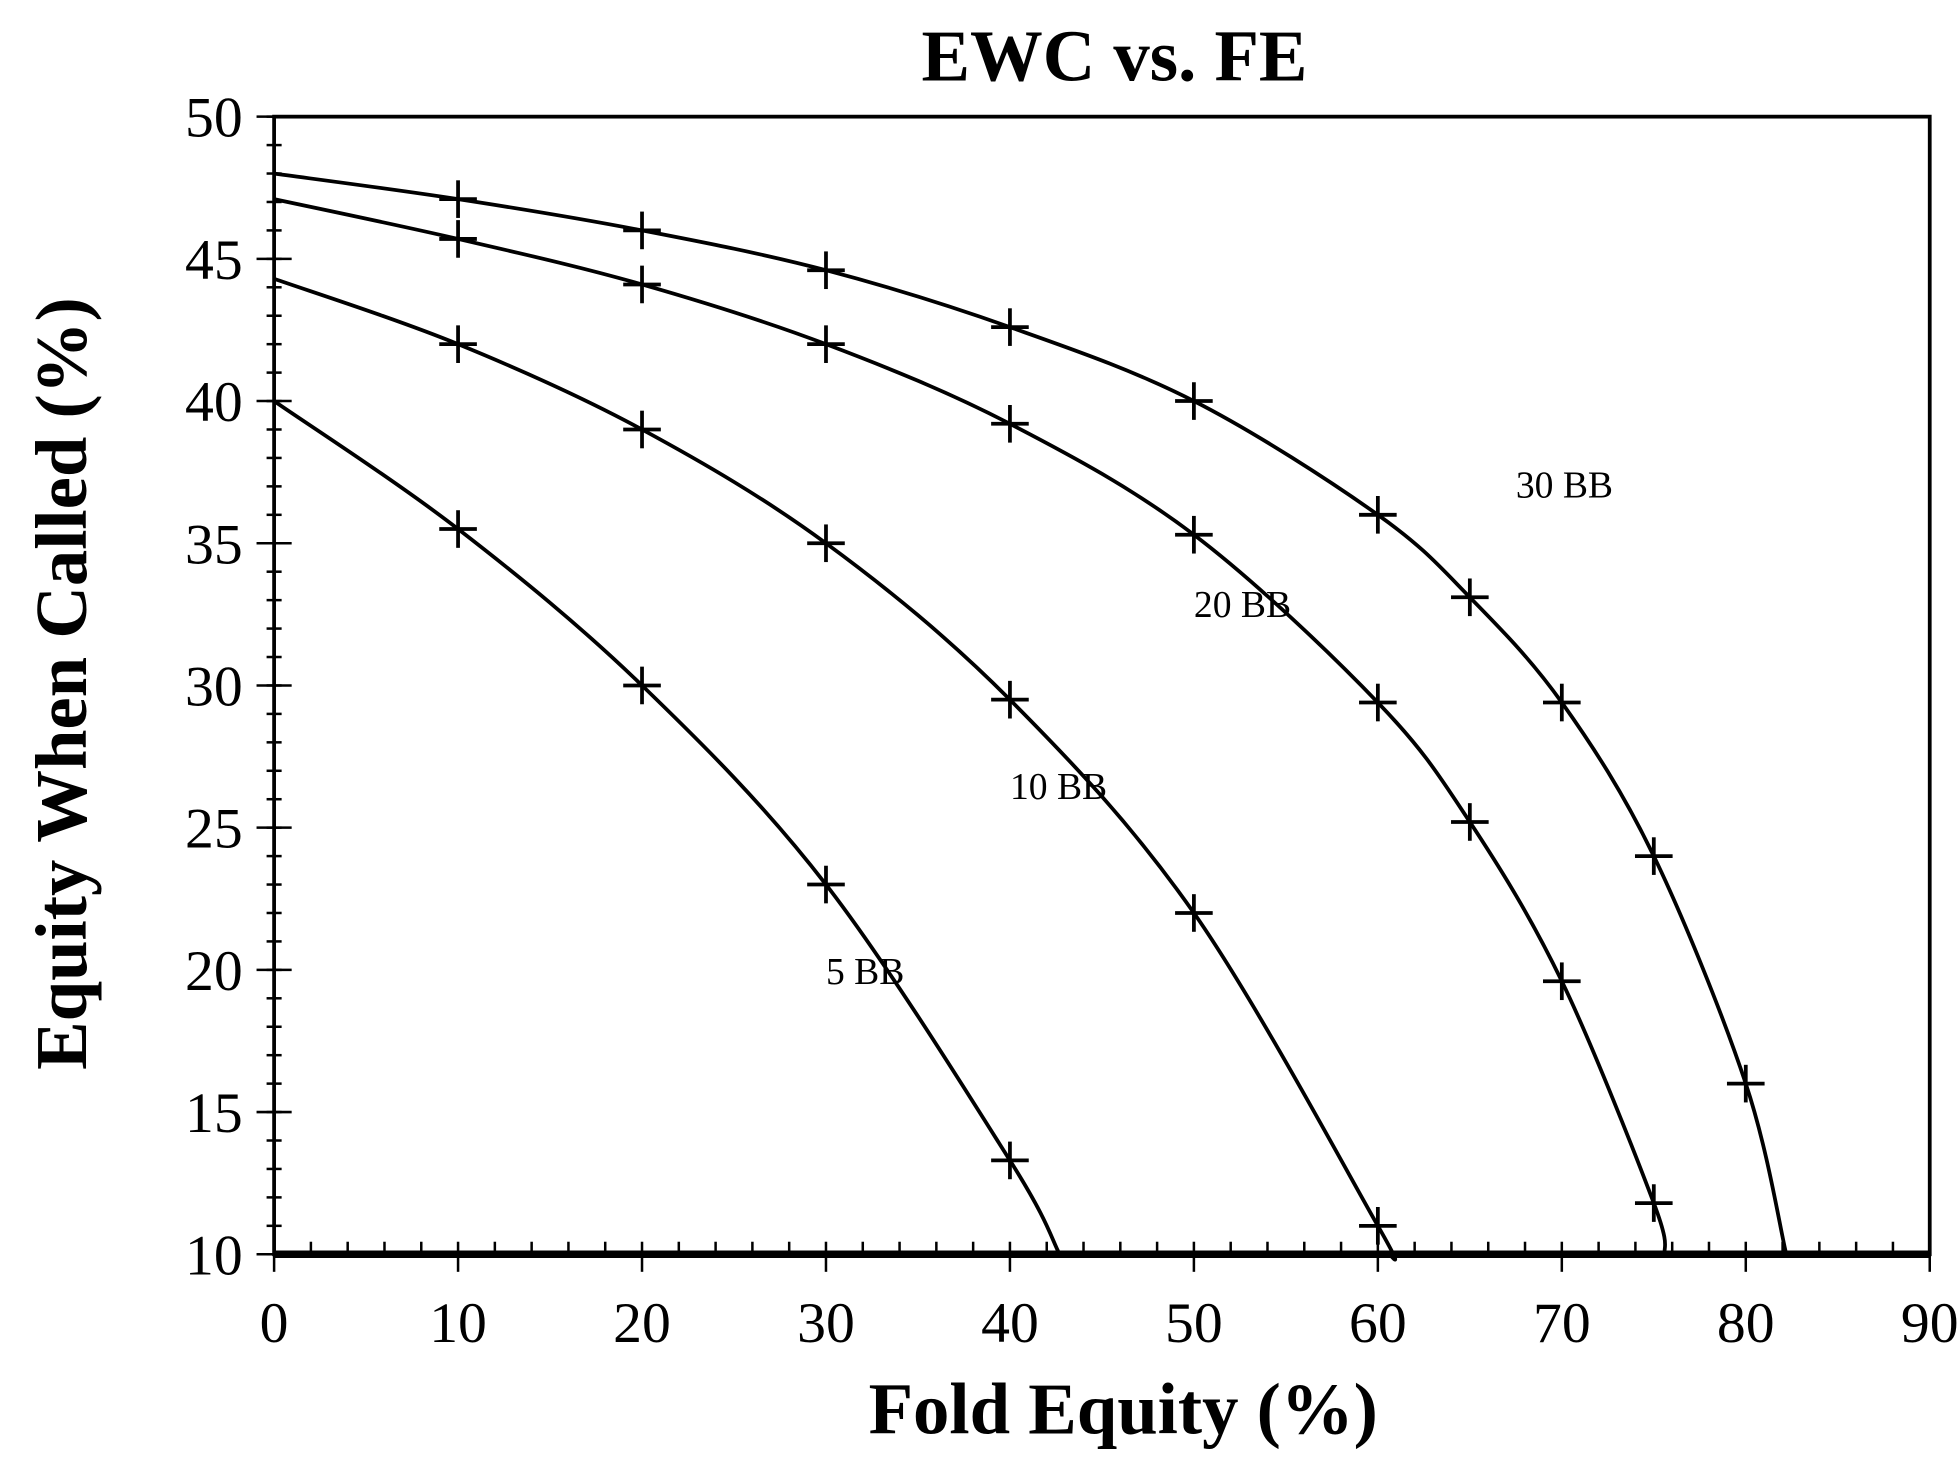 This screenshot has width=1958, height=1470. I want to click on y-tick-label: 50, so click(214, 118).